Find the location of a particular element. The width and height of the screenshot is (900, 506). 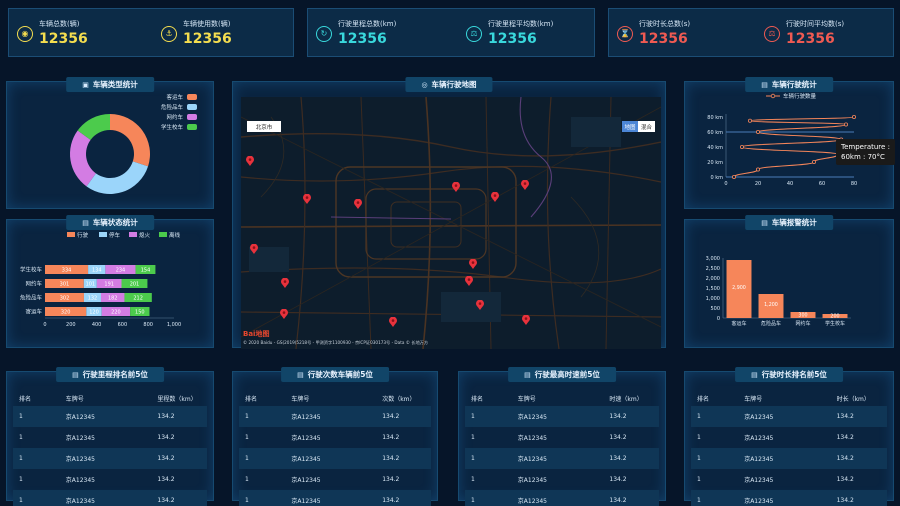

tooltip-value: 60km : 70°C is located at coordinates (863, 157).